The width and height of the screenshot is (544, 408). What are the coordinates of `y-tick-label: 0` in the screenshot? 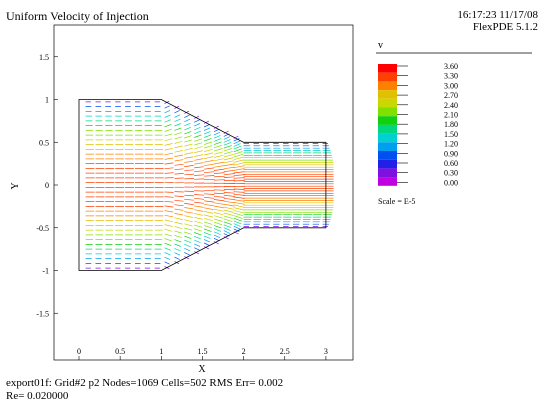 It's located at (47, 185).